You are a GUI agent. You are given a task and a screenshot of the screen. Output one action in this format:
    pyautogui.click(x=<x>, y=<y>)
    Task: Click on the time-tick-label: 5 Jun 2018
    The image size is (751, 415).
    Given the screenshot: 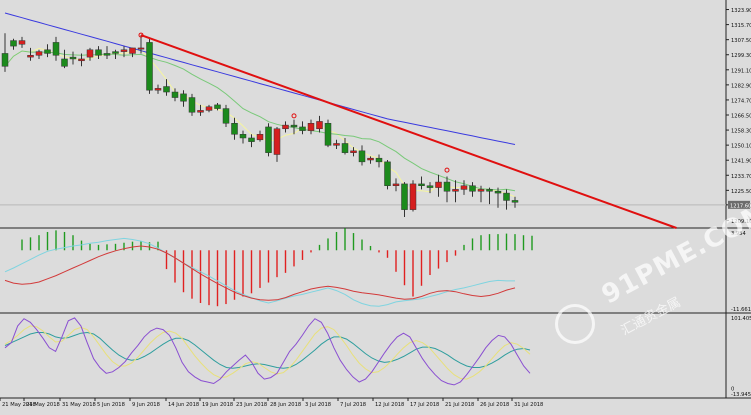 What is the action you would take?
    pyautogui.click(x=111, y=405)
    